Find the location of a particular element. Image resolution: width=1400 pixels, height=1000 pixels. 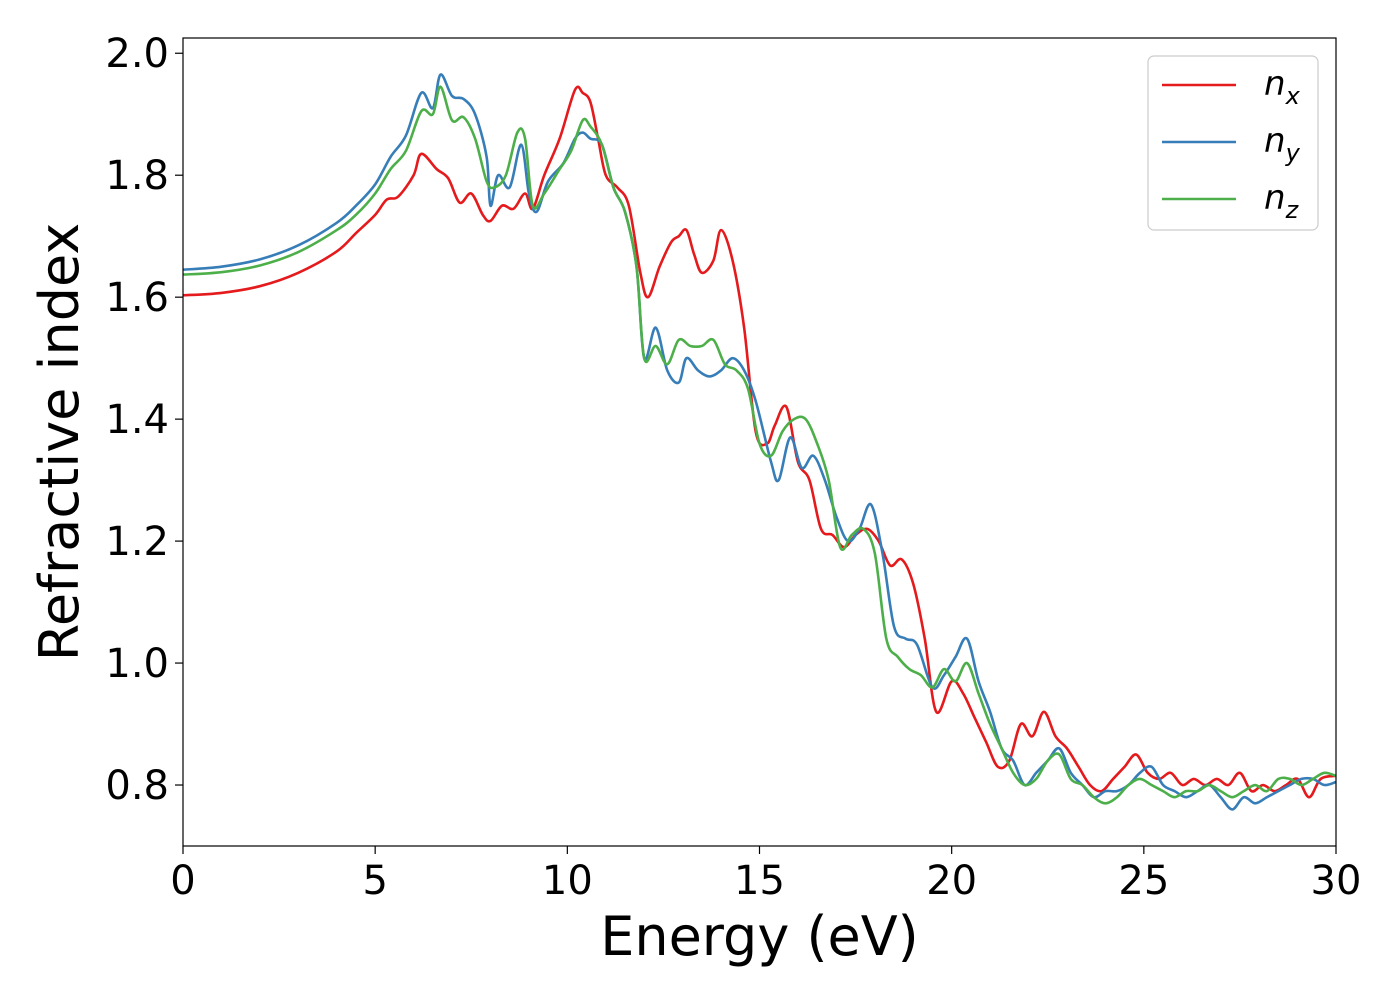

legend-label: nx is located at coordinates (1282, 87).